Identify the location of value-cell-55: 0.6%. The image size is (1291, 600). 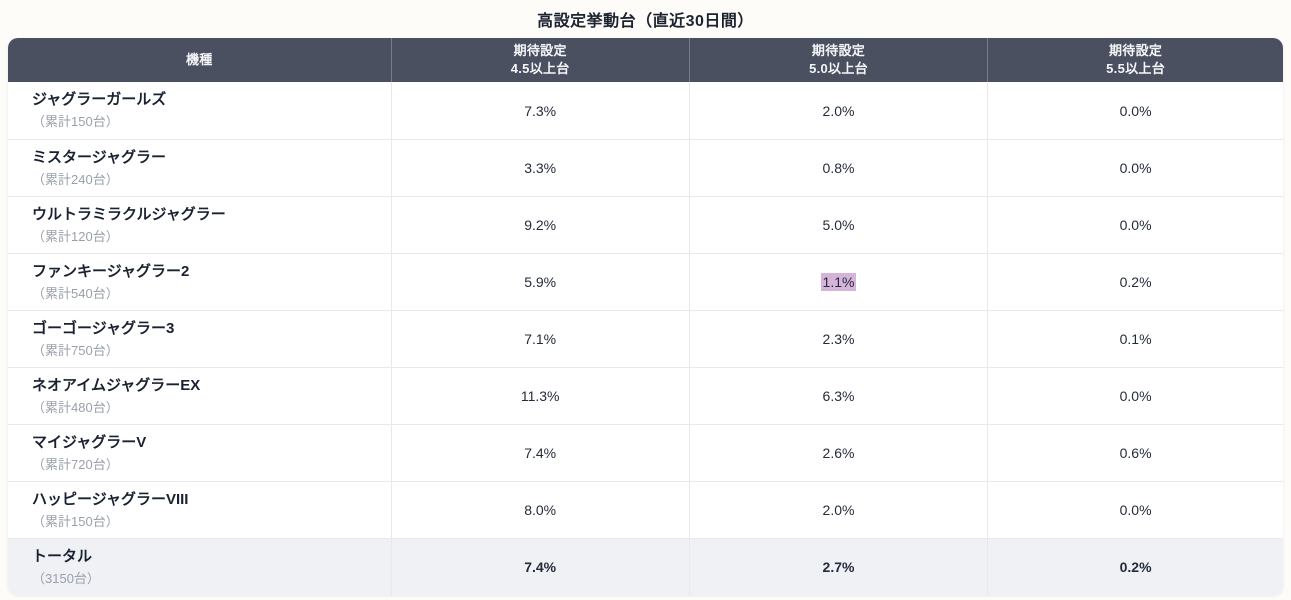
(1135, 452).